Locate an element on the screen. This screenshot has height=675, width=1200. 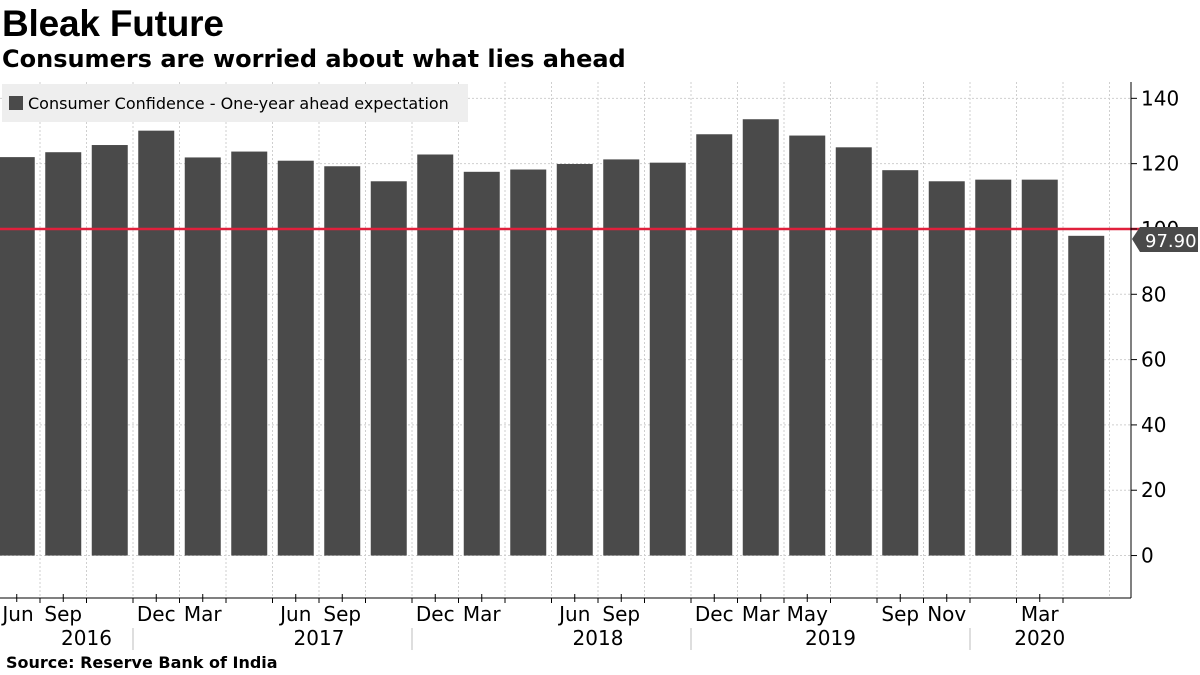
y-tick-label: 0 is located at coordinates (1147, 556).